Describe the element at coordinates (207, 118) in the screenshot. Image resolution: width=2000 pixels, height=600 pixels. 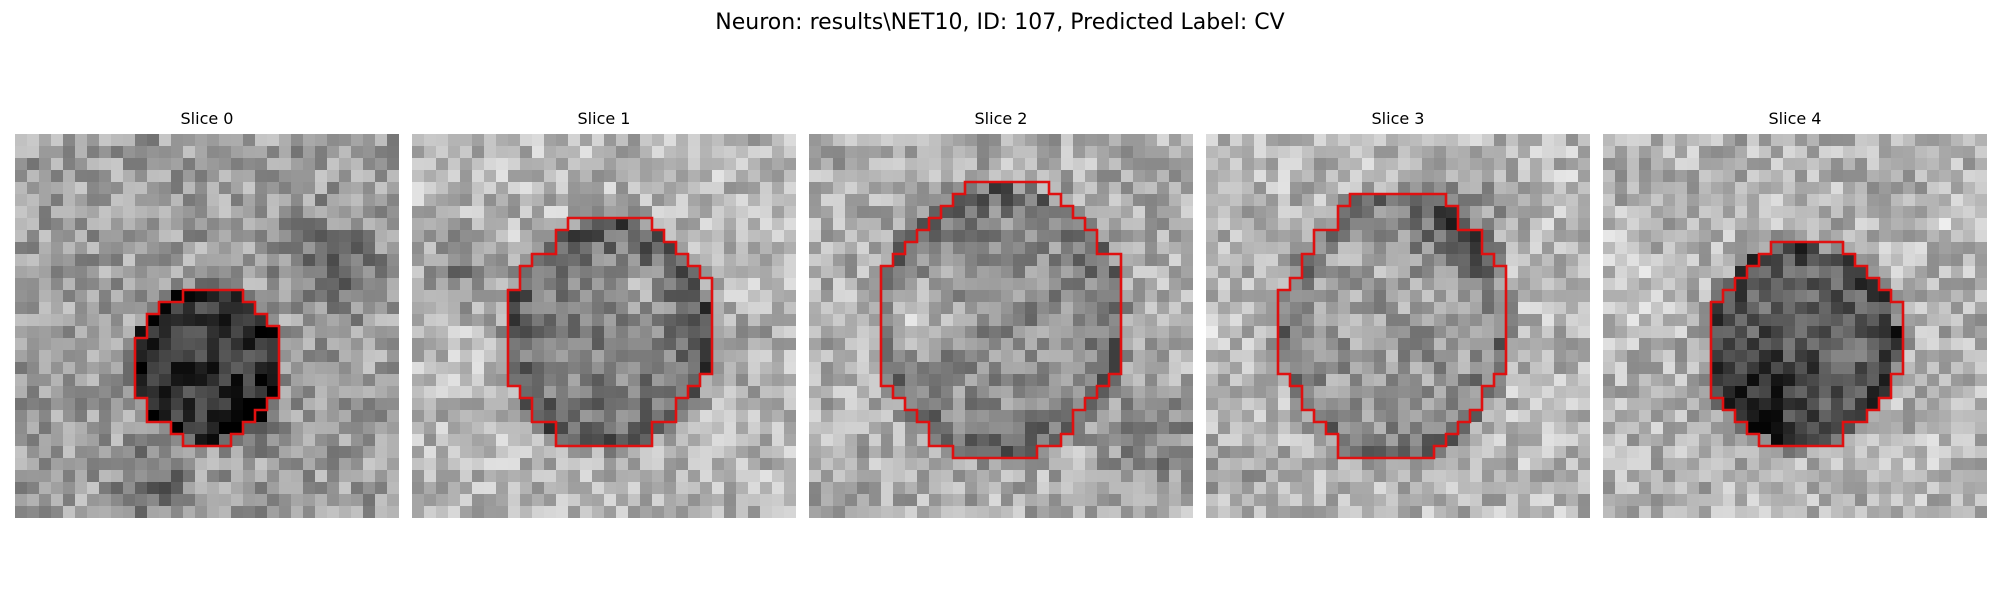
I see `slice-title: Slice 0` at that location.